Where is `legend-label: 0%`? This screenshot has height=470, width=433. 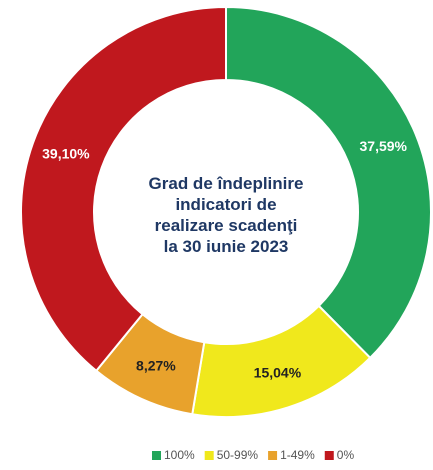
legend-label: 0% is located at coordinates (346, 455).